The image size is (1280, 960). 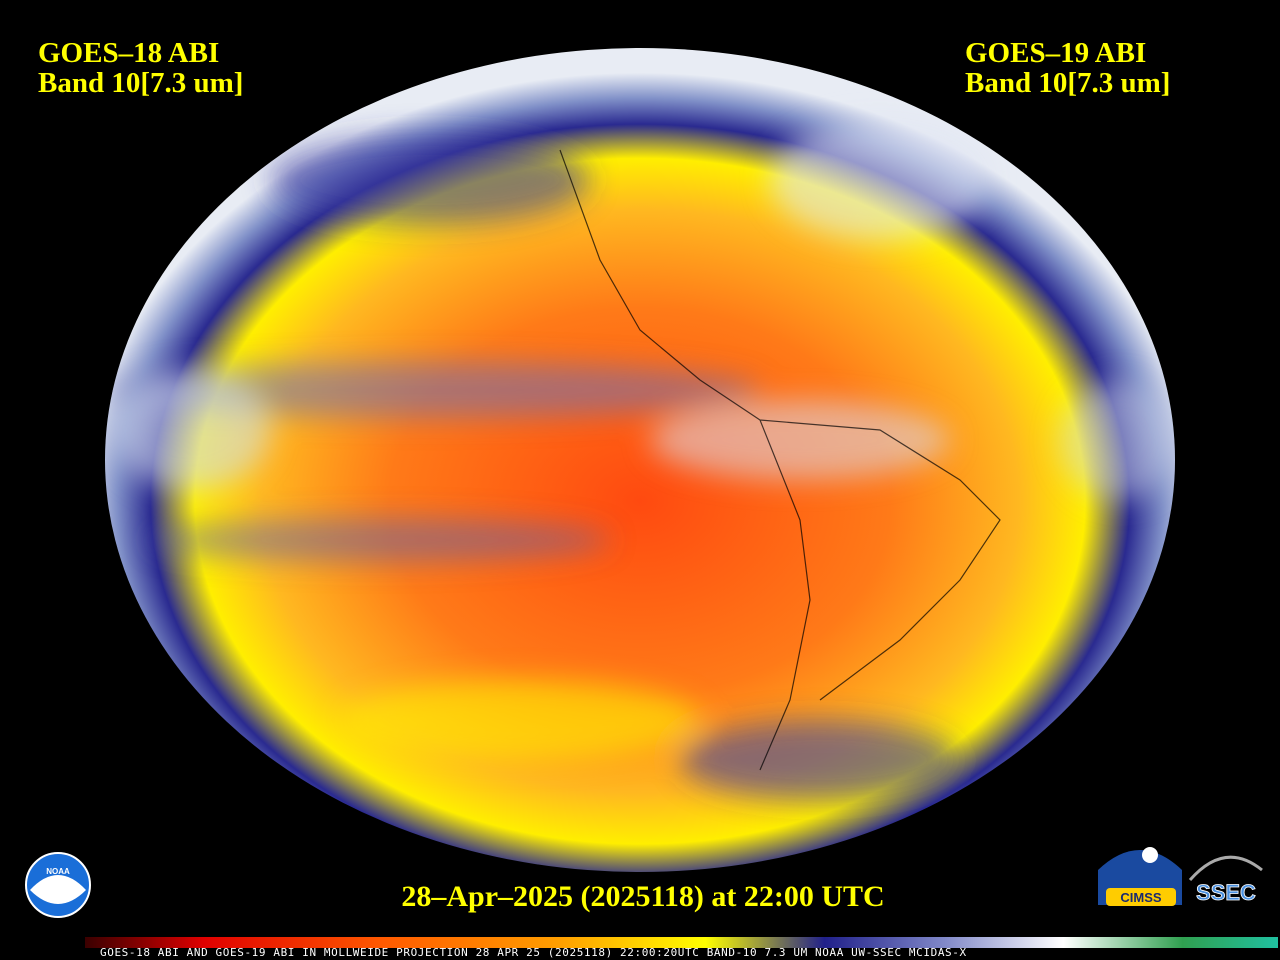 What do you see at coordinates (1055, 53) in the screenshot?
I see `right-title: GOES–19 ABI` at bounding box center [1055, 53].